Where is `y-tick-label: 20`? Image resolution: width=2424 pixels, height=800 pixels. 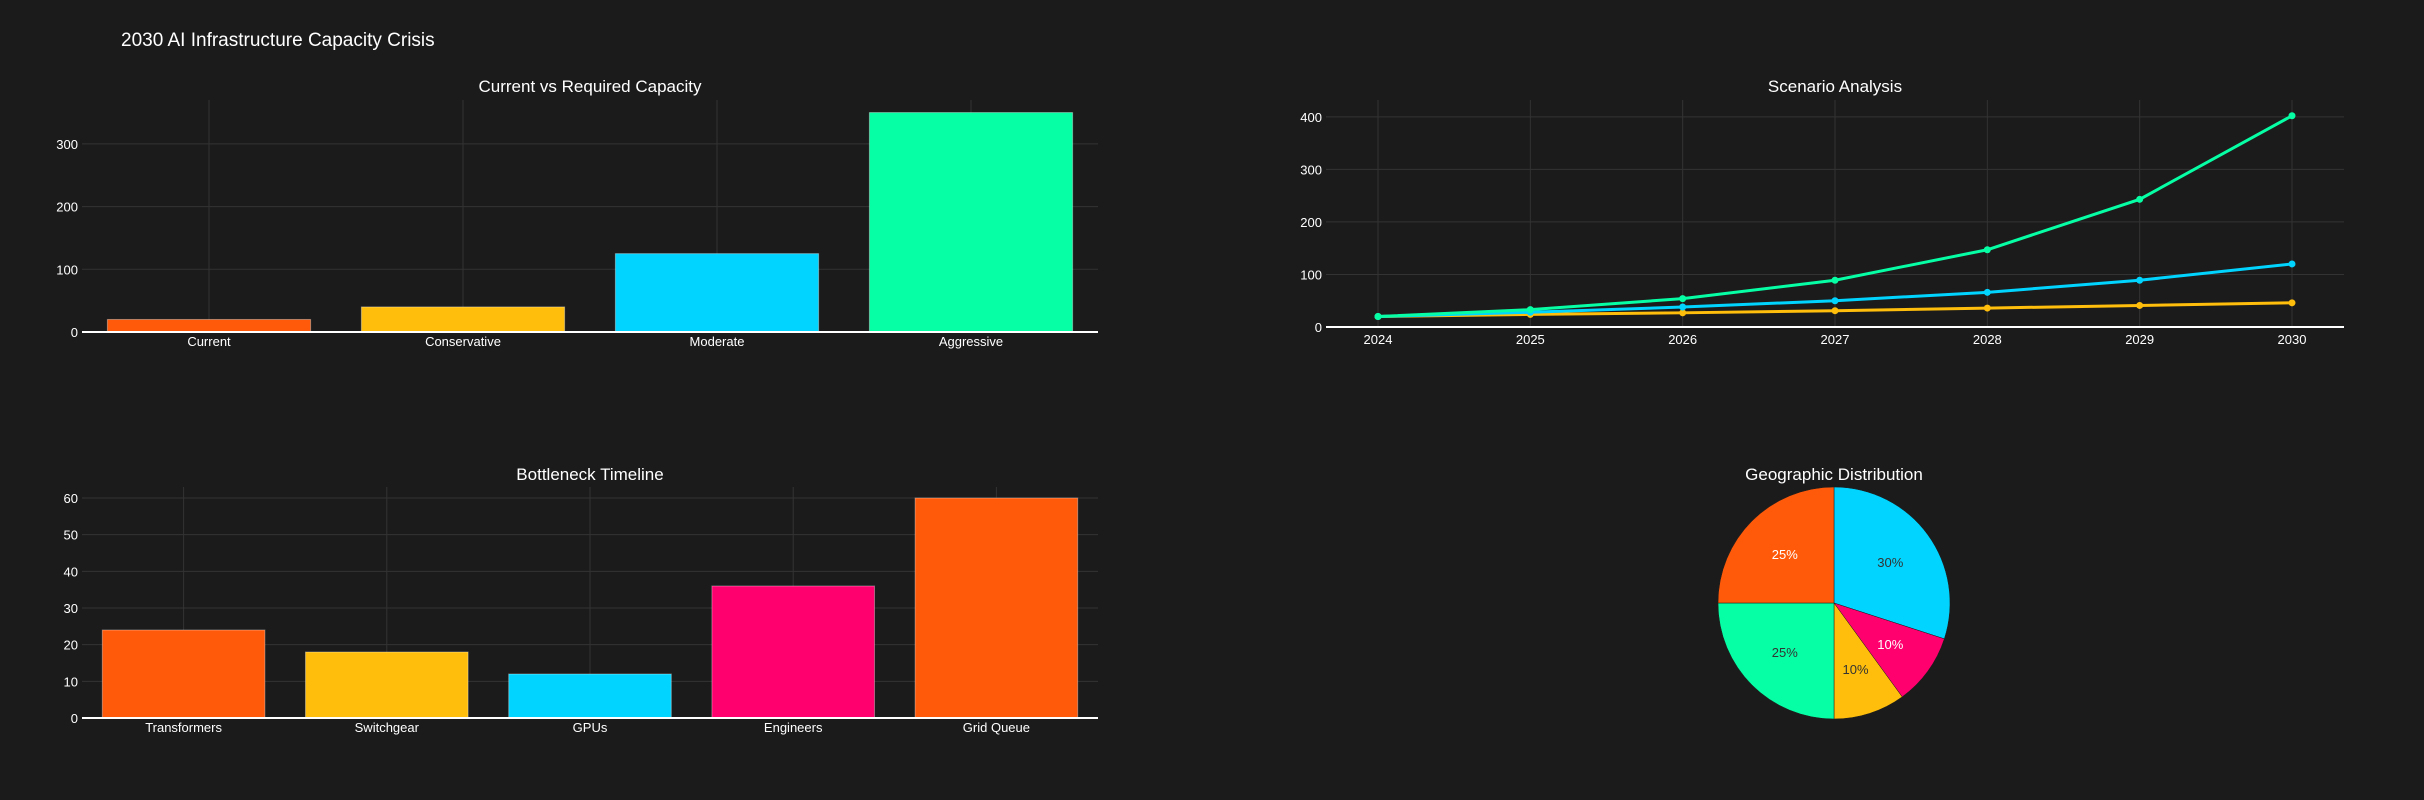
y-tick-label: 20 is located at coordinates (71, 645).